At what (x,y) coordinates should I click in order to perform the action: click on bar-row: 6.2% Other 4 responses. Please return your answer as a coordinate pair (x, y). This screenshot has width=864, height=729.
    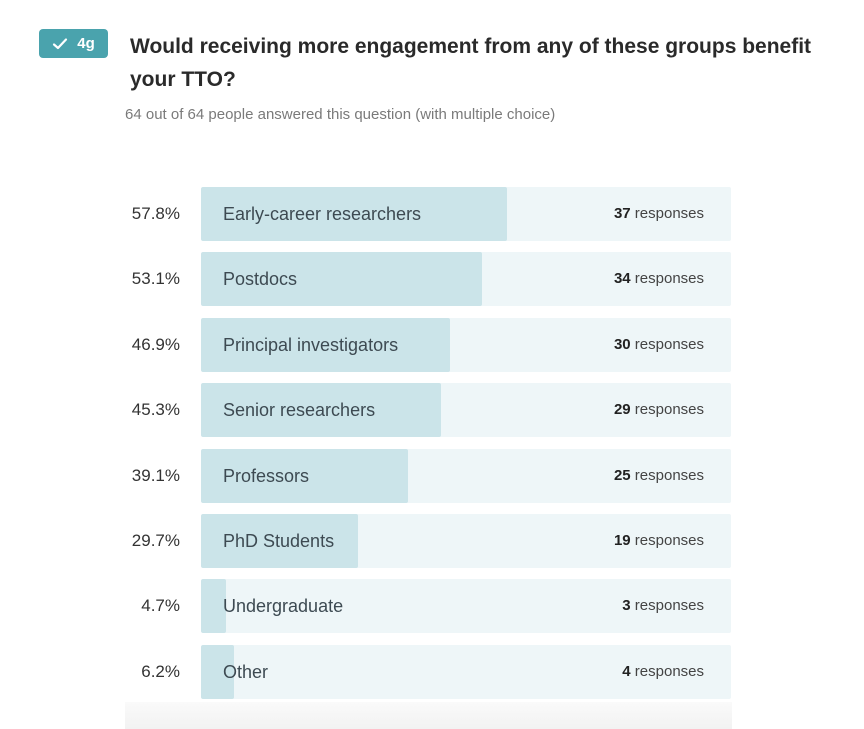
    Looking at the image, I should click on (432, 672).